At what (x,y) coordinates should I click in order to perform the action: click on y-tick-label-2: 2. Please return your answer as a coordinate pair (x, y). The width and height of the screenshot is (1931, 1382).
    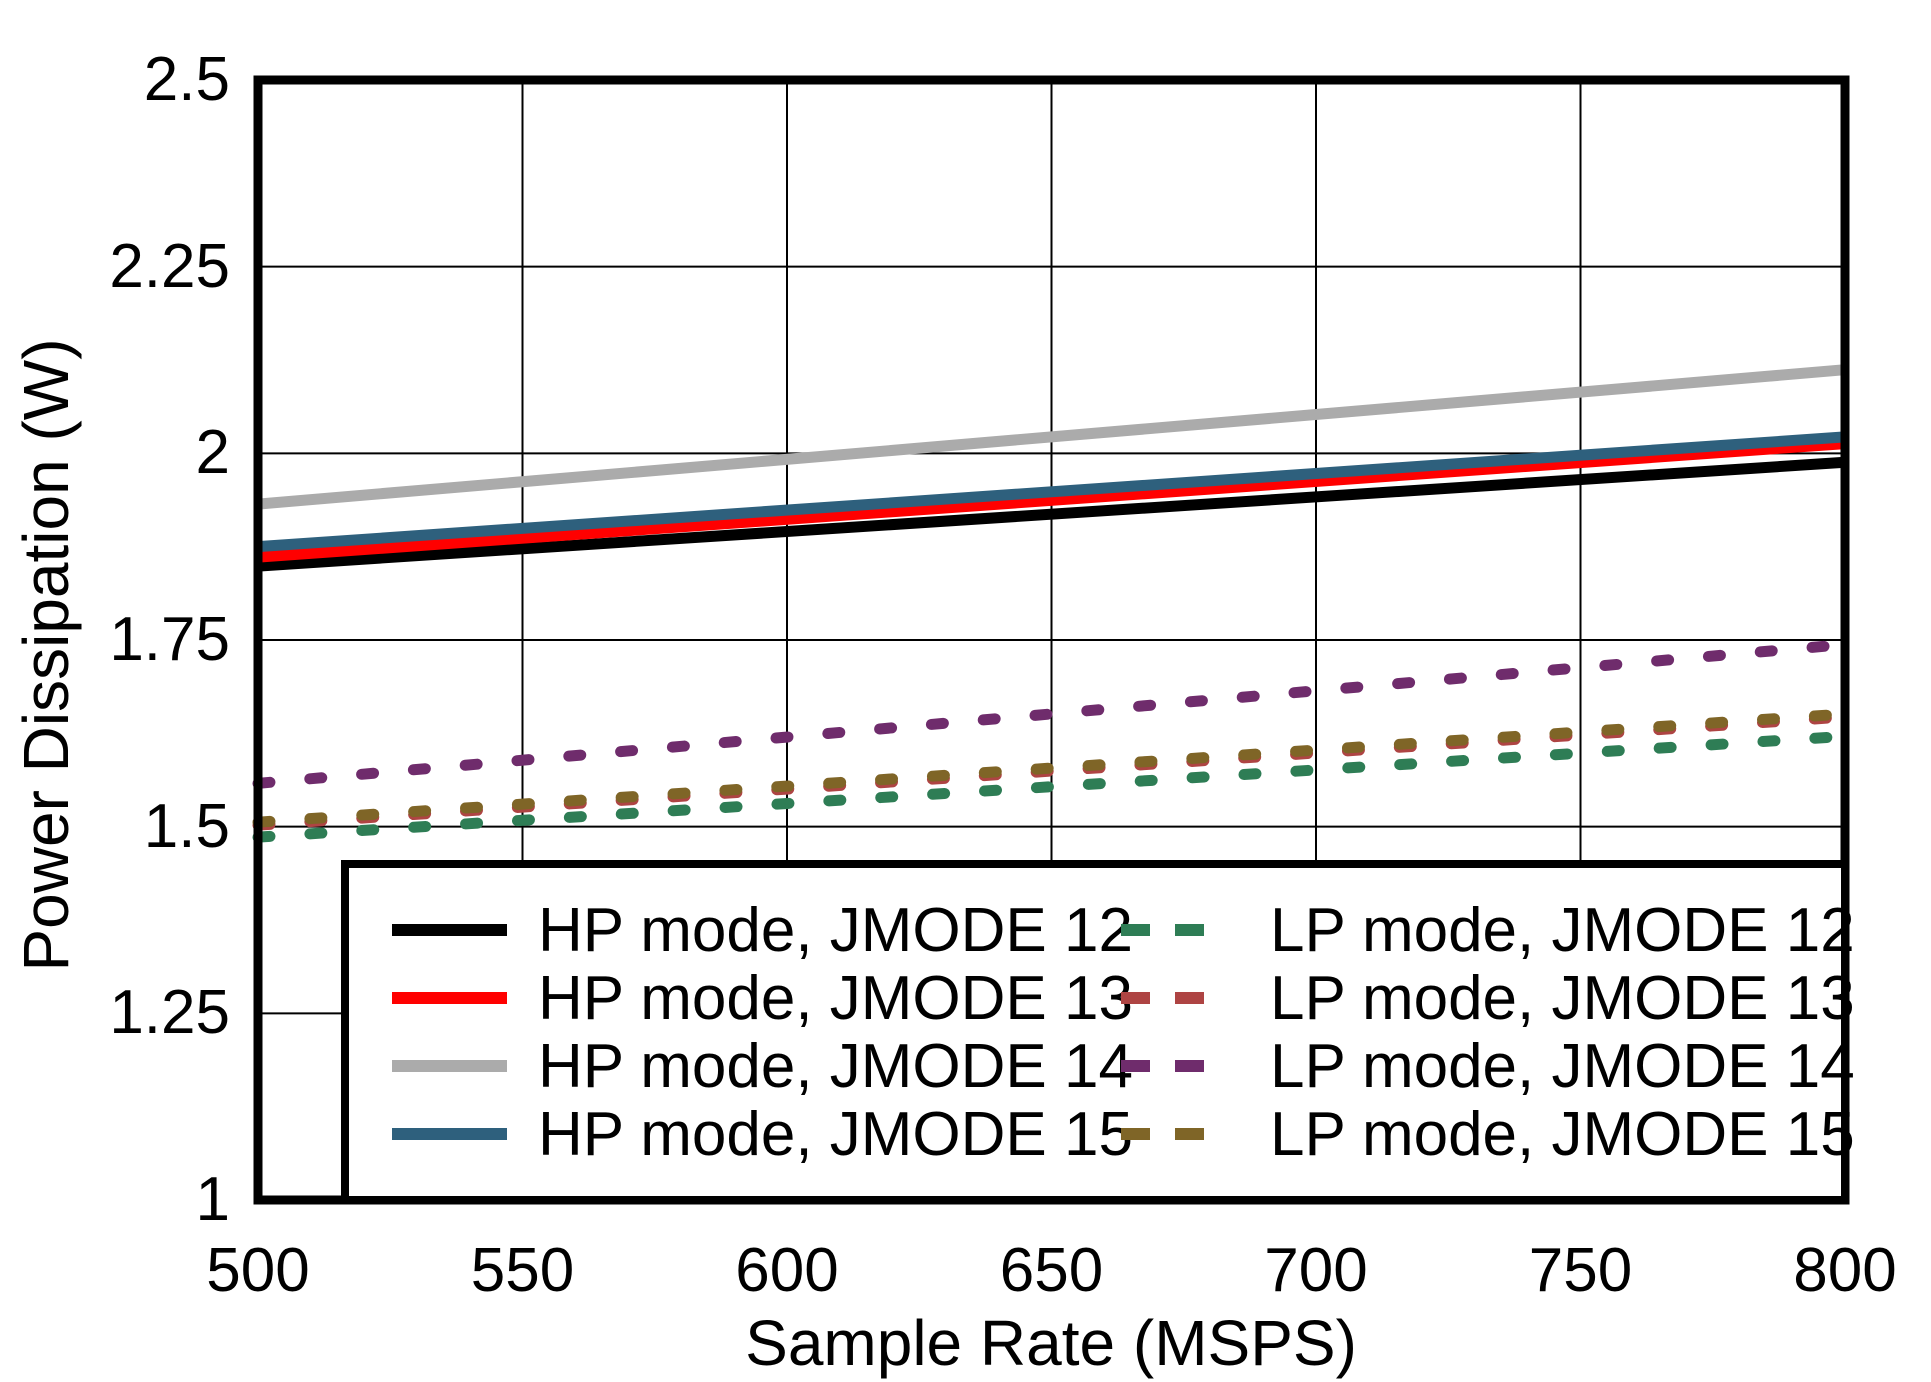
    Looking at the image, I should click on (212, 453).